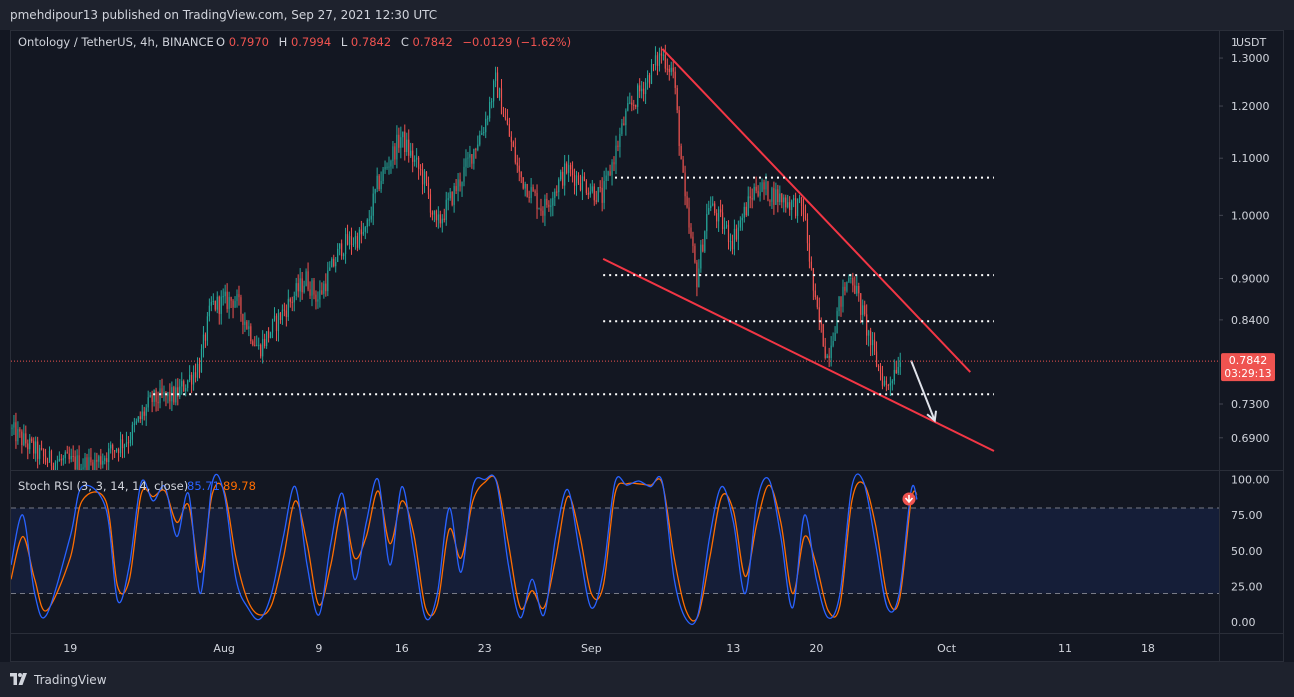 This screenshot has height=697, width=1294. Describe the element at coordinates (816, 648) in the screenshot. I see `time-tick-label: 20` at that location.